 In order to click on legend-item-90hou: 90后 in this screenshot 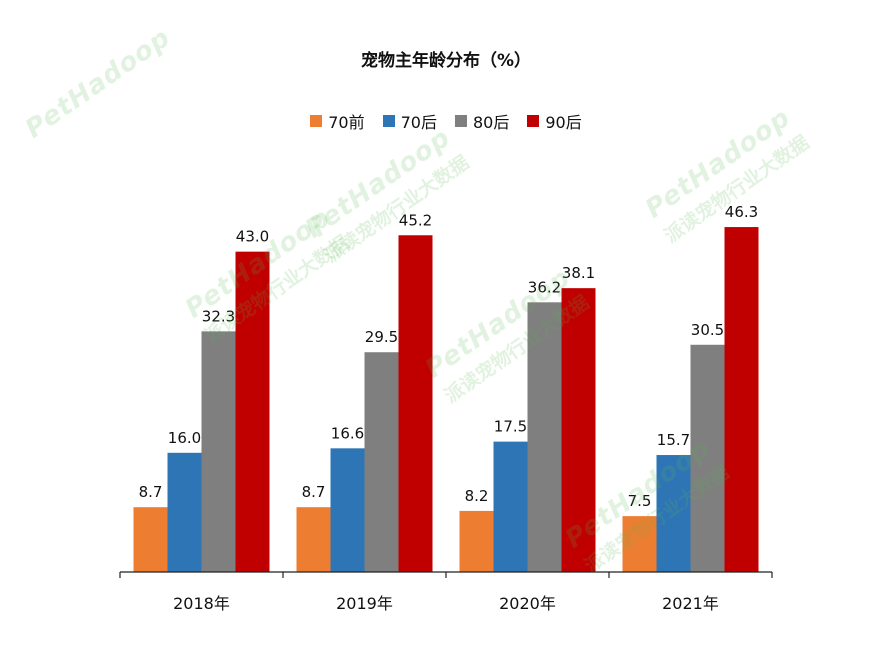, I will do `click(554, 121)`.